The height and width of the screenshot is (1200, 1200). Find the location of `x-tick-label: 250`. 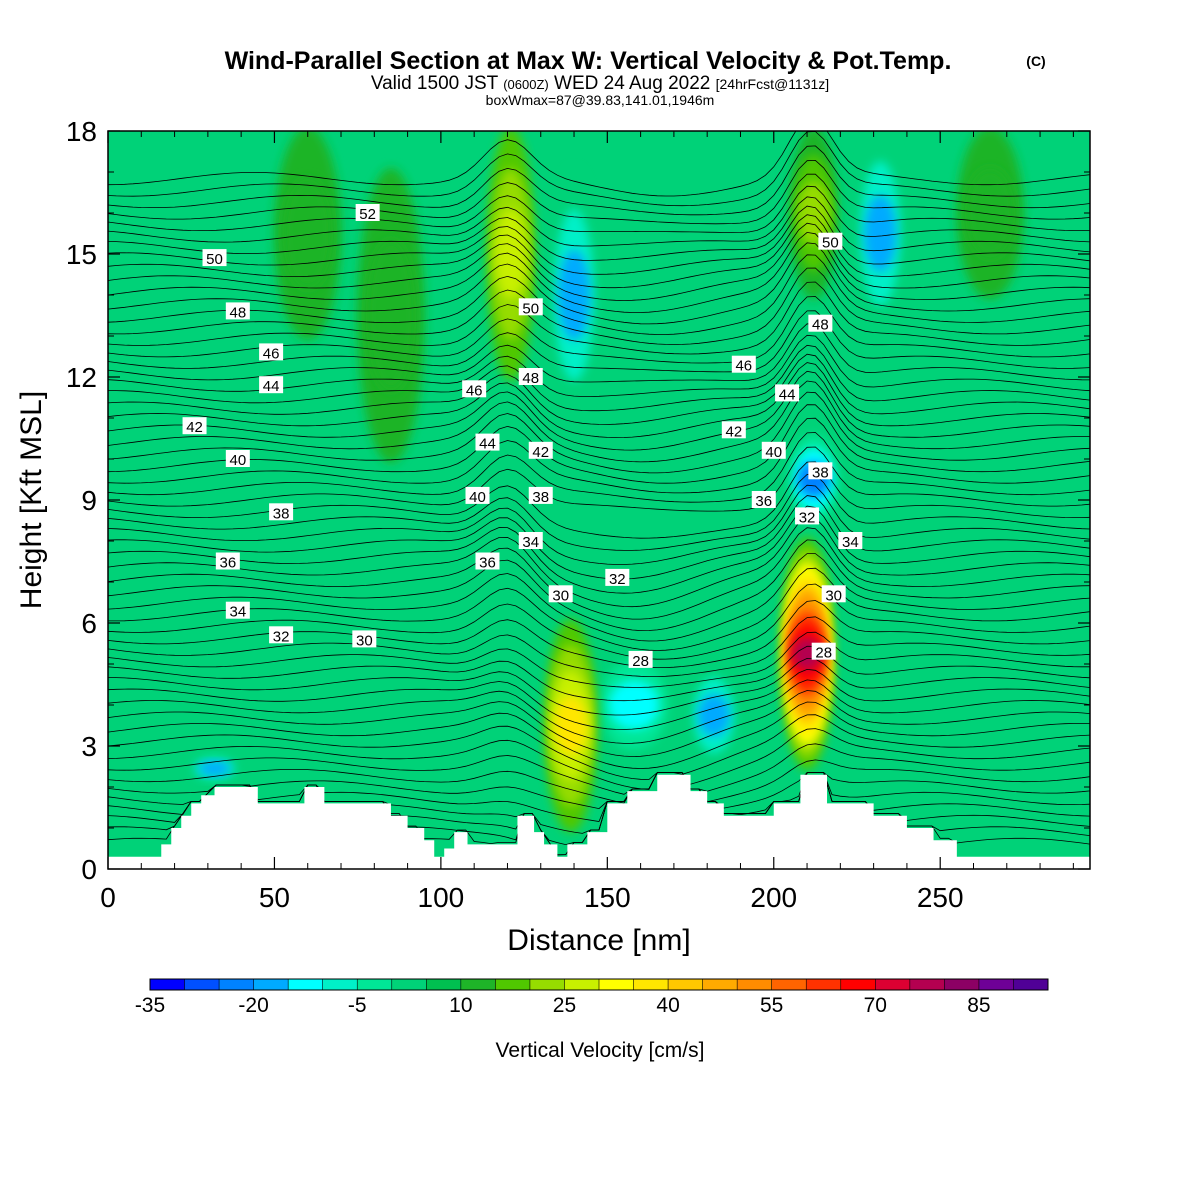

x-tick-label: 250 is located at coordinates (940, 897).